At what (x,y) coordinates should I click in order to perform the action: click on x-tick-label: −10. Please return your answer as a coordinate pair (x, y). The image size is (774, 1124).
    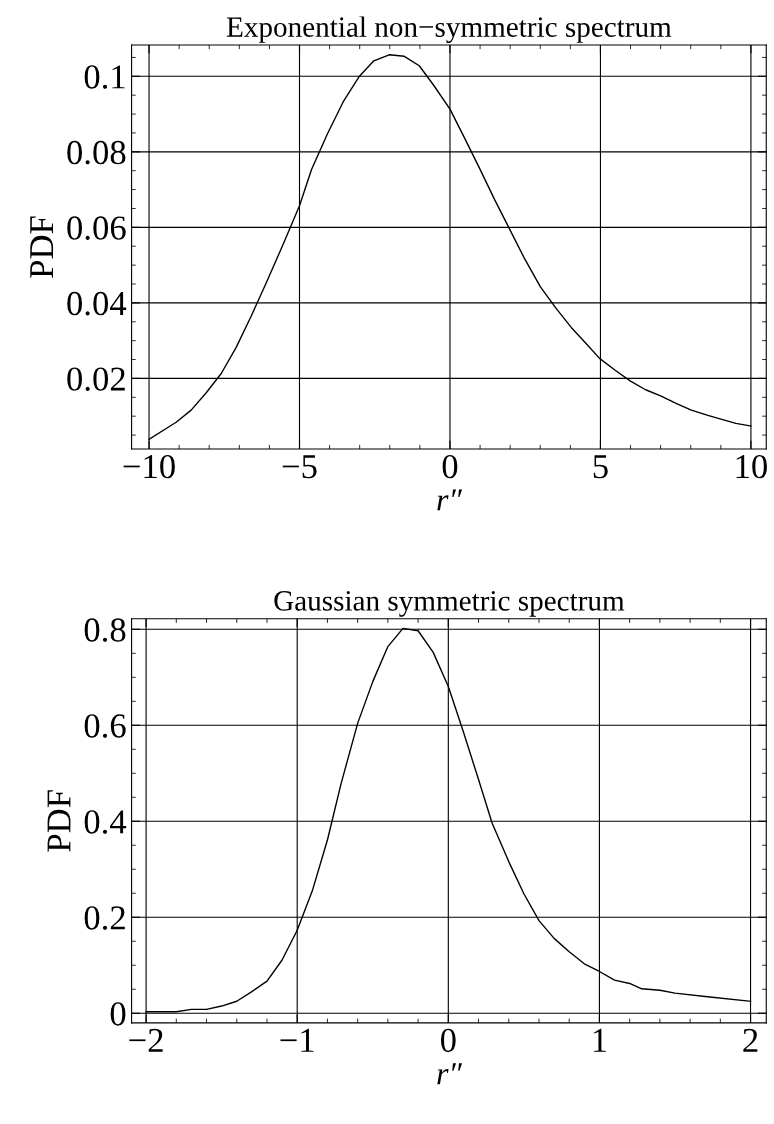
    Looking at the image, I should click on (149, 466).